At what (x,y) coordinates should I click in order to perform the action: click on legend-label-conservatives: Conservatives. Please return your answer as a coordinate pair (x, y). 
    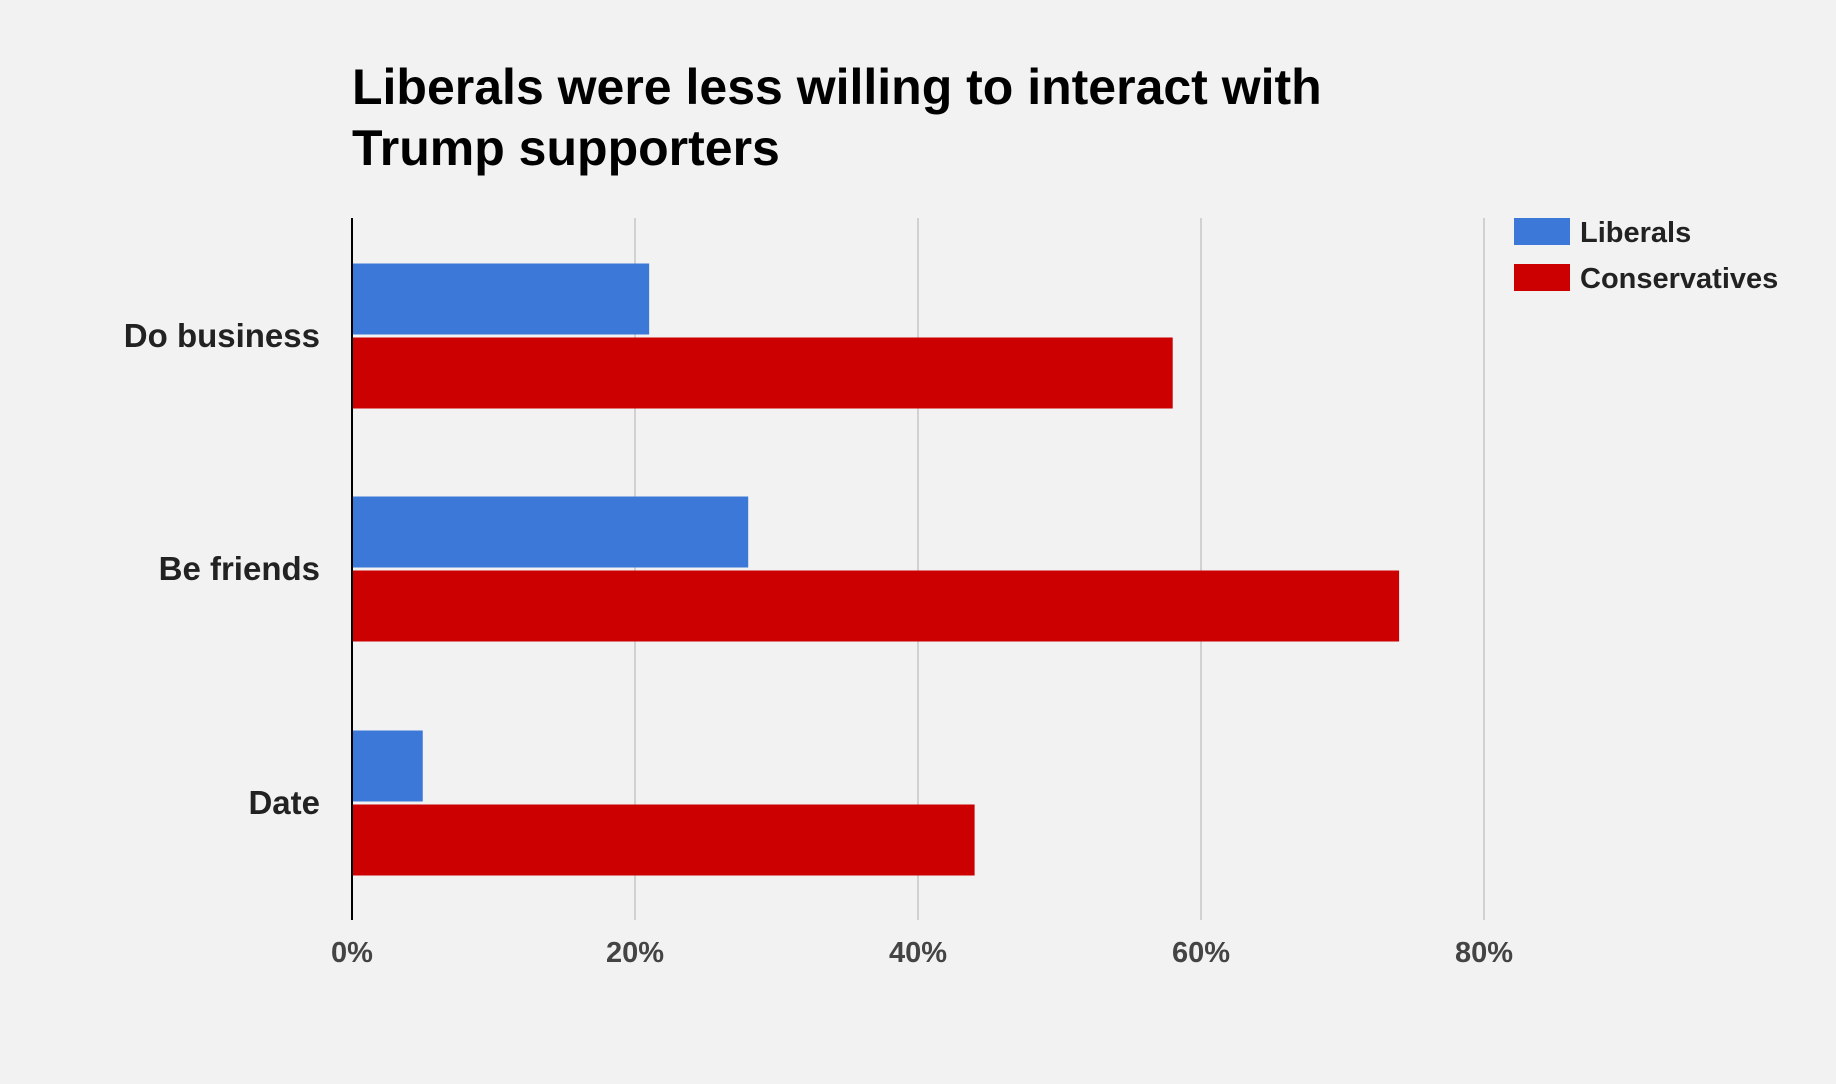
    Looking at the image, I should click on (1679, 279).